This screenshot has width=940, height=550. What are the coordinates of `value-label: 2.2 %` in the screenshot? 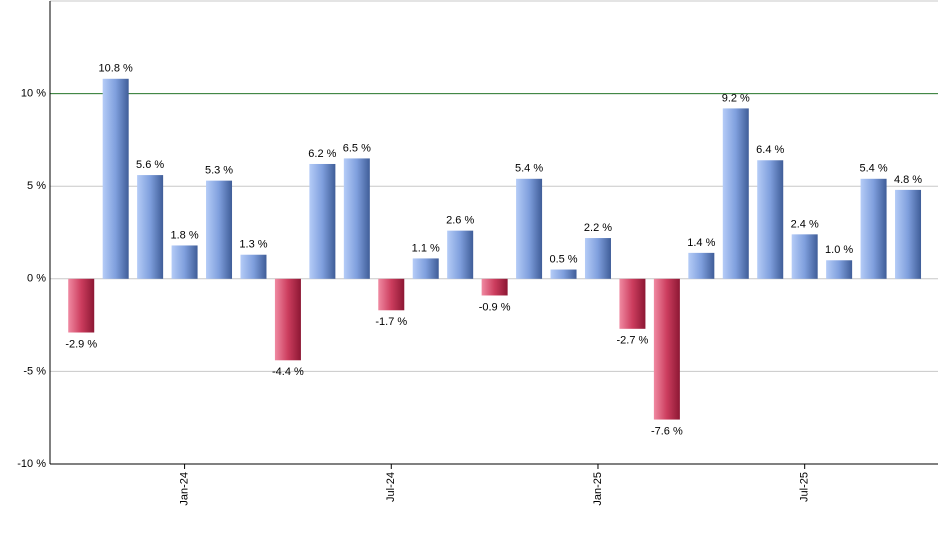 It's located at (598, 228).